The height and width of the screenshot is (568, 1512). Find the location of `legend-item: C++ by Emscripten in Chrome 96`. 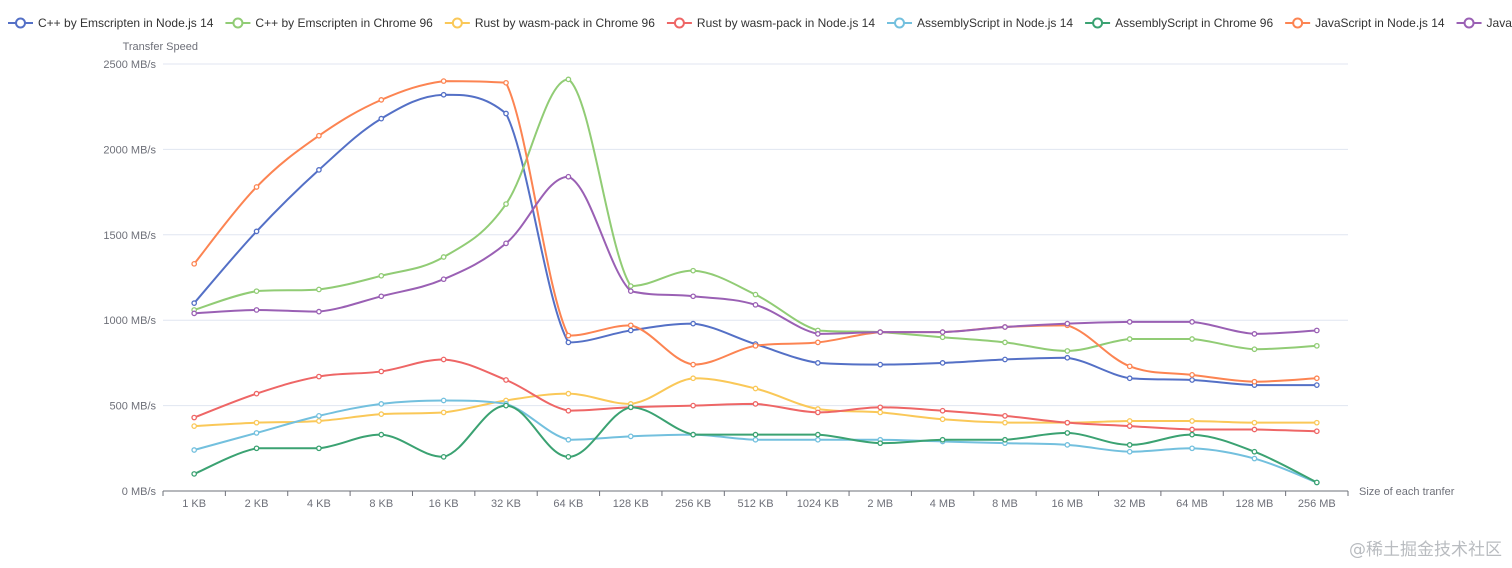

legend-item: C++ by Emscripten in Chrome 96 is located at coordinates (329, 23).